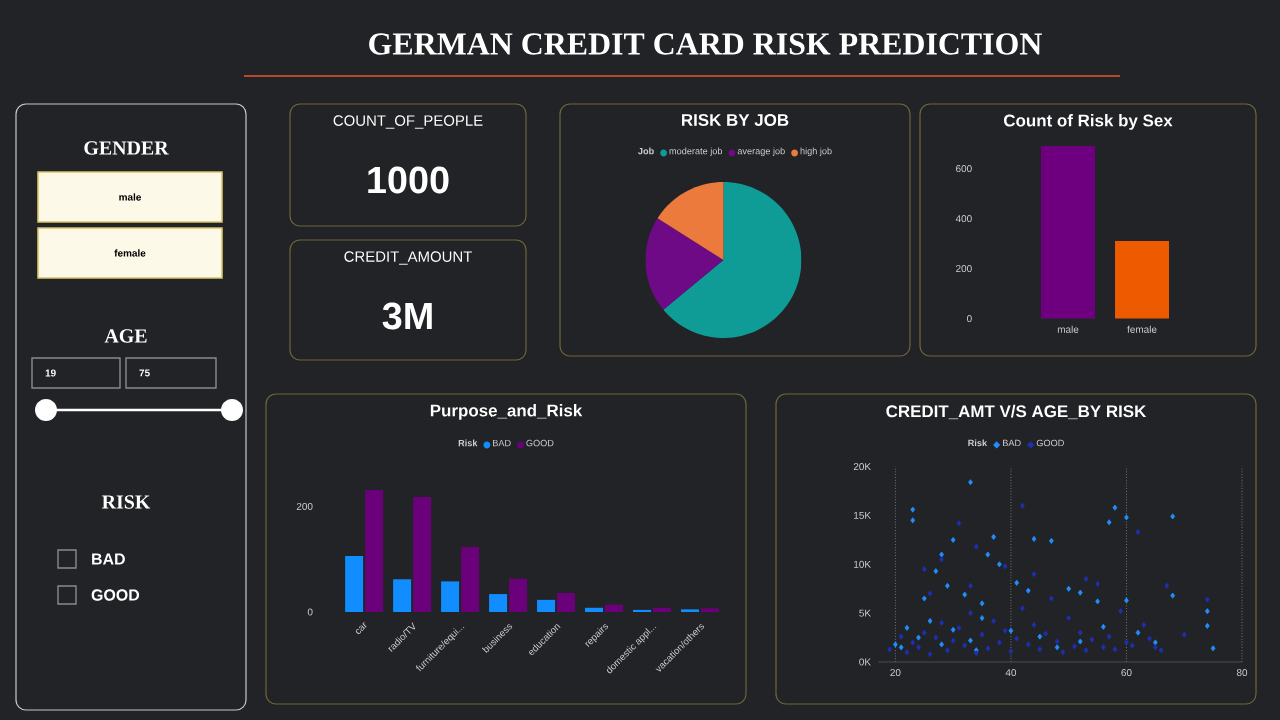 This screenshot has width=1280, height=720. Describe the element at coordinates (407, 316) in the screenshot. I see `text: 3M` at that location.